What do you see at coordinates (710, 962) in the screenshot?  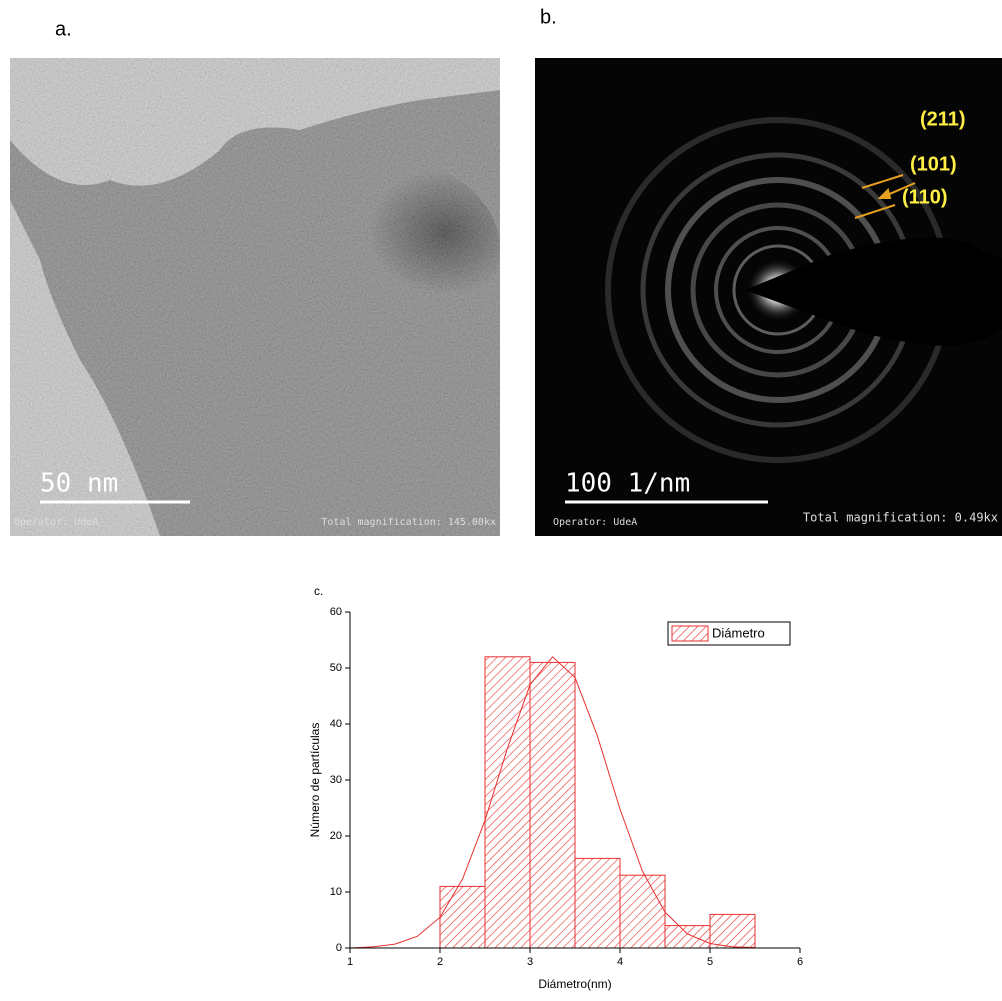 I see `x-tick-label: 5` at bounding box center [710, 962].